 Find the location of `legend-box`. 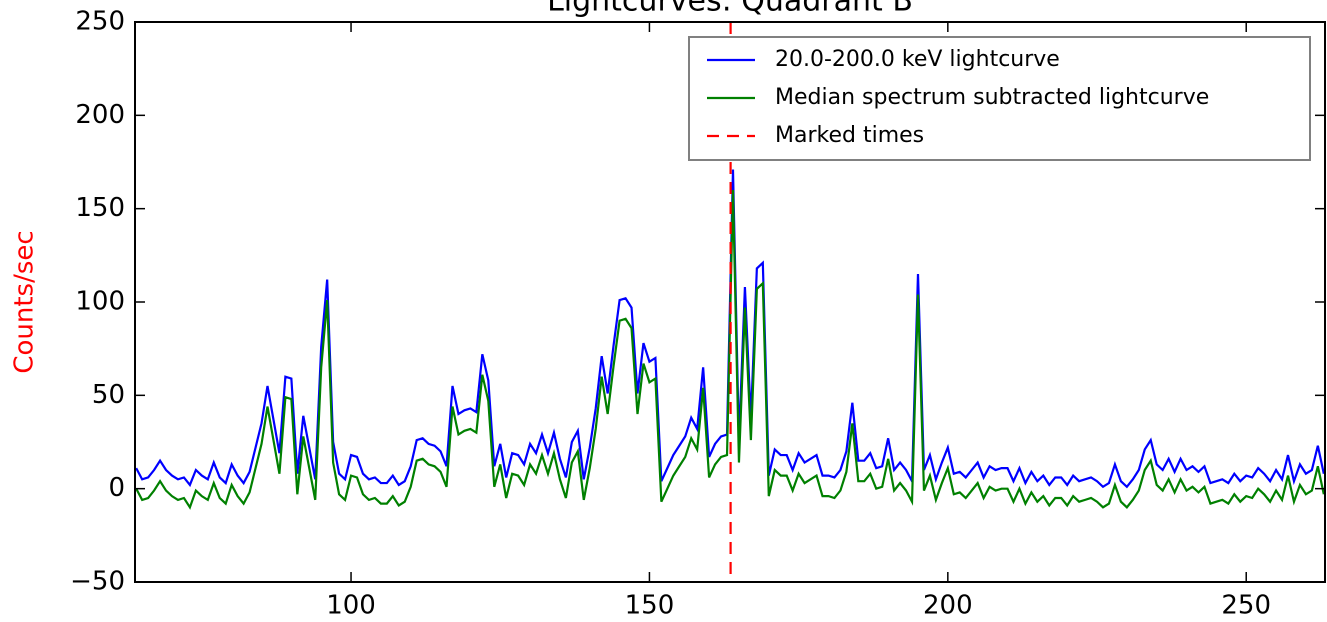

legend-box is located at coordinates (999, 98).